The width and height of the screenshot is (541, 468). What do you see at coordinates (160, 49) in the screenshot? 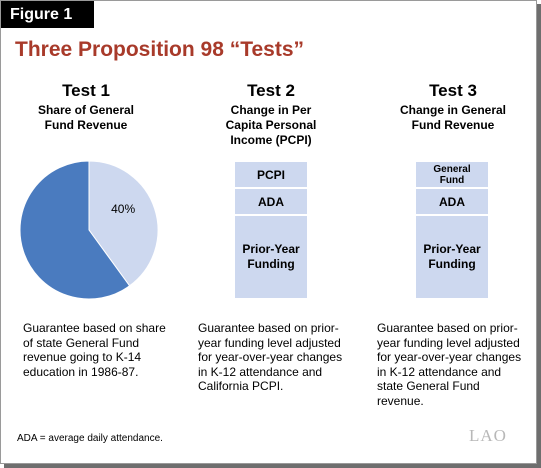
I see `figure-title: Three Proposition 98 “Tests”` at bounding box center [160, 49].